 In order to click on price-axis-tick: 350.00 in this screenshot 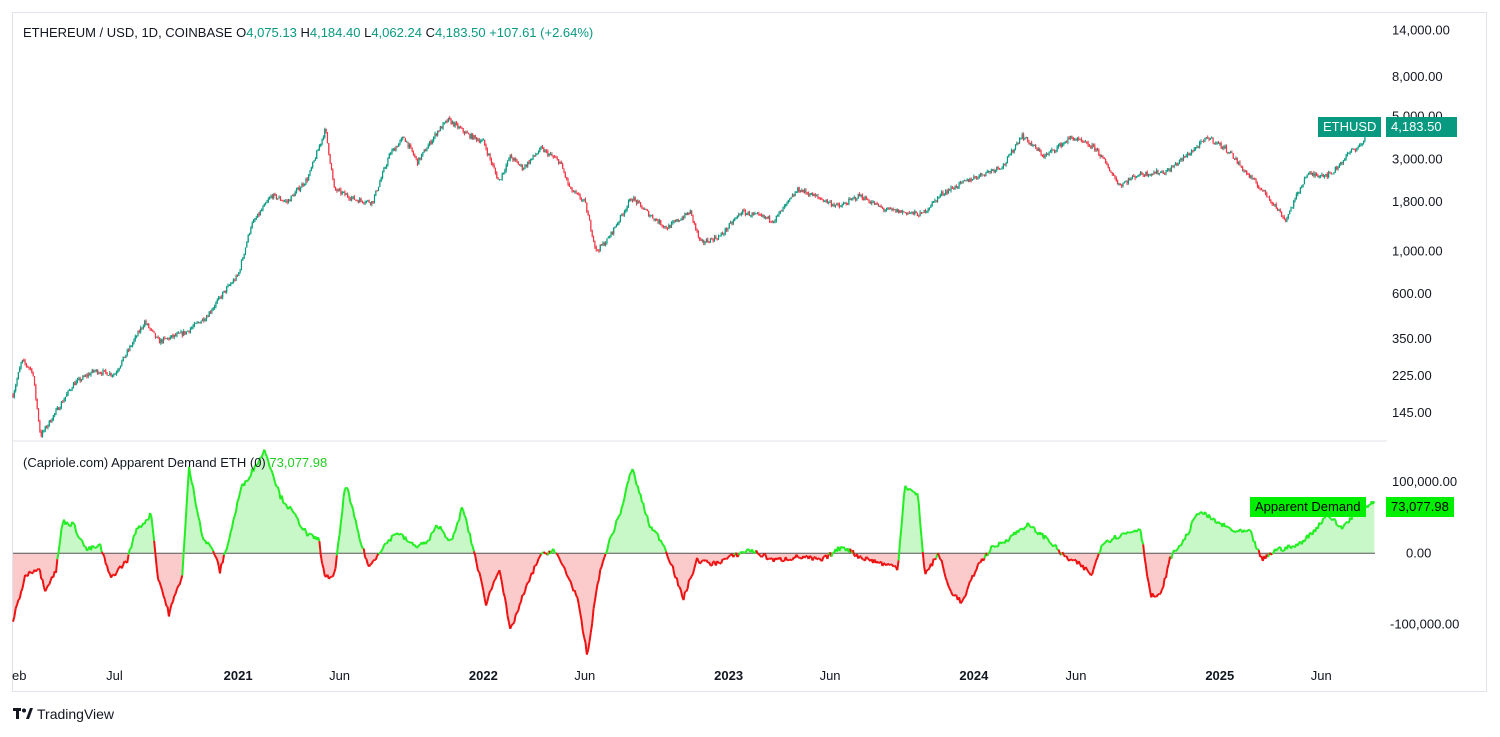, I will do `click(1412, 338)`.